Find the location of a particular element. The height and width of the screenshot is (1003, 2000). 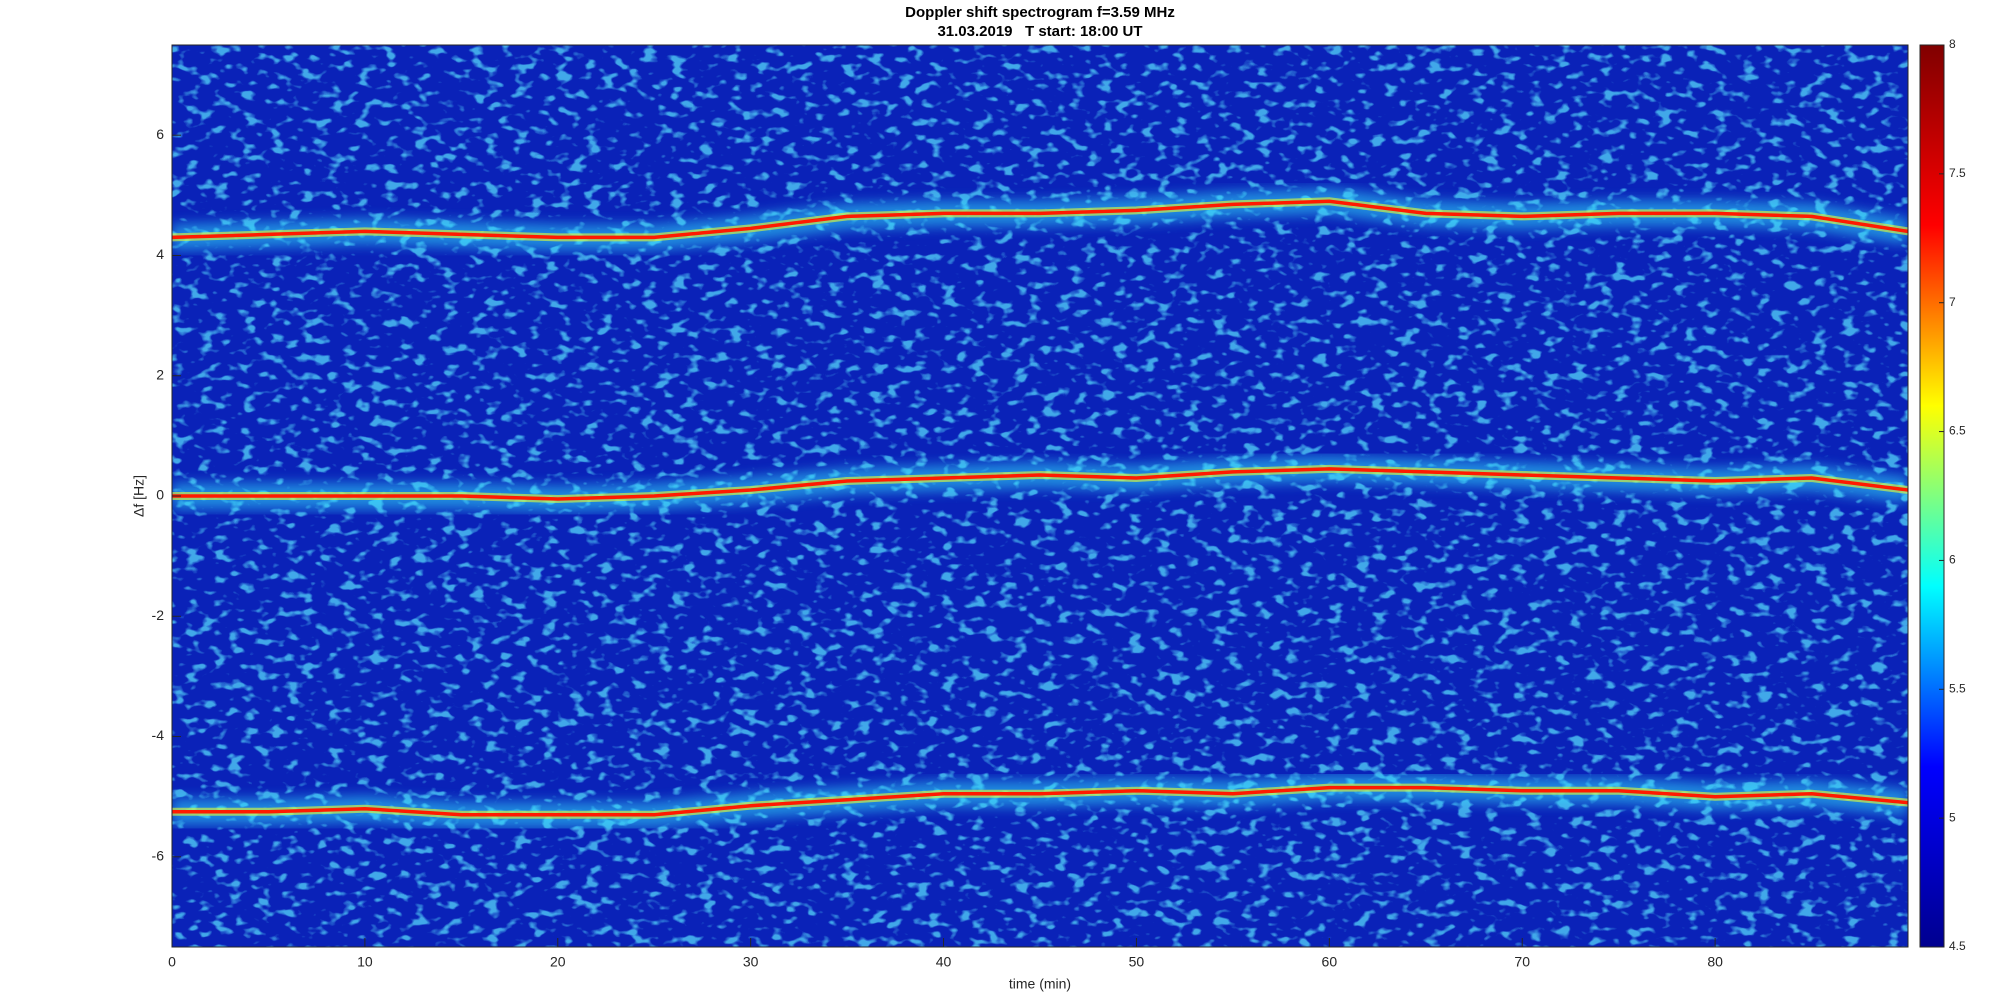

x-tick-label: 80 is located at coordinates (1715, 962).